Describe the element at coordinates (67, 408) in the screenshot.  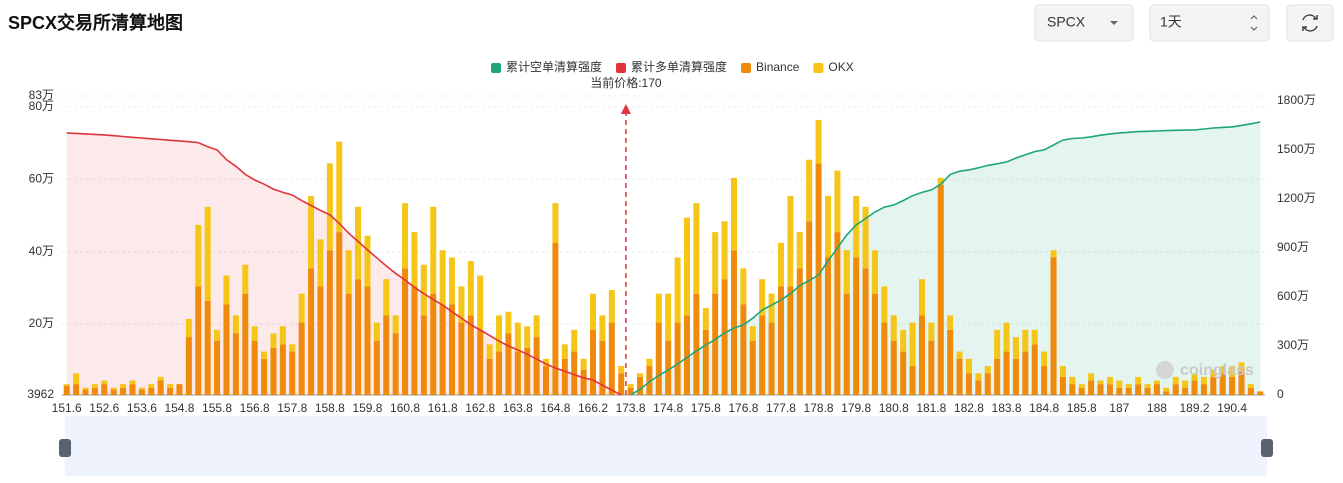
I see `x-tick-label: 151.6` at that location.